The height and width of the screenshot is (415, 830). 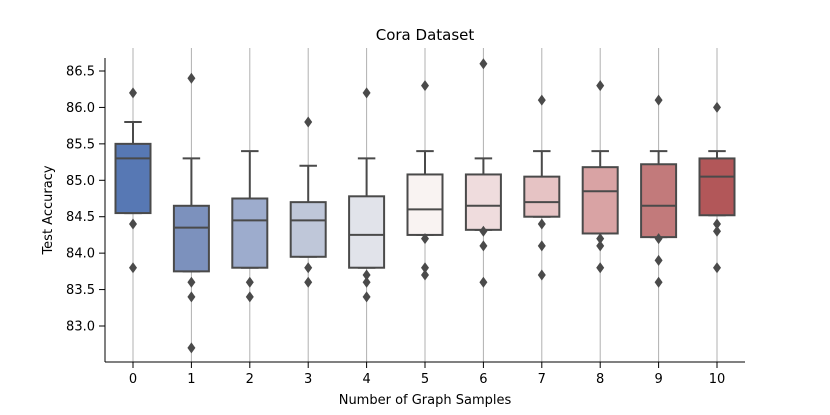 I want to click on chart-title: Cora Dataset, so click(x=425, y=35).